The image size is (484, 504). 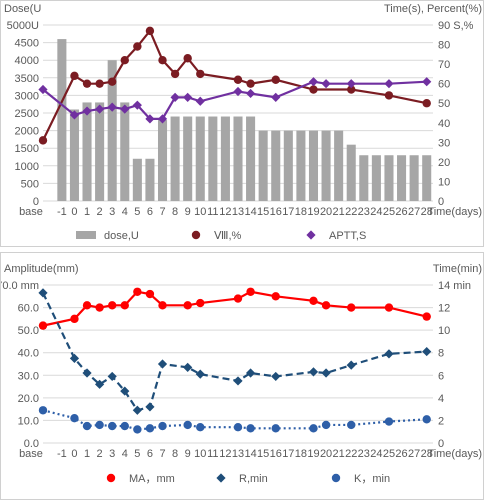 What do you see at coordinates (444, 104) in the screenshot?
I see `right-tick-label: 50` at bounding box center [444, 104].